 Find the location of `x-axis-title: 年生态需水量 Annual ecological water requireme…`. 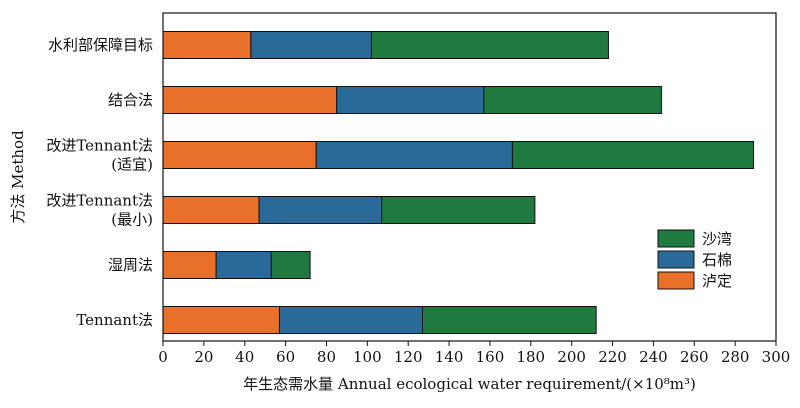

x-axis-title: 年生态需水量 Annual ecological water requireme… is located at coordinates (469, 384).